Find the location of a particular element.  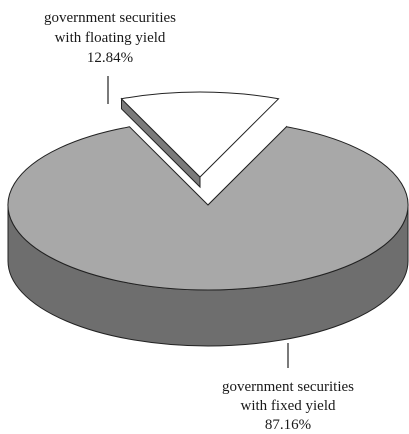

slice-floating-yield is located at coordinates (200, 140).